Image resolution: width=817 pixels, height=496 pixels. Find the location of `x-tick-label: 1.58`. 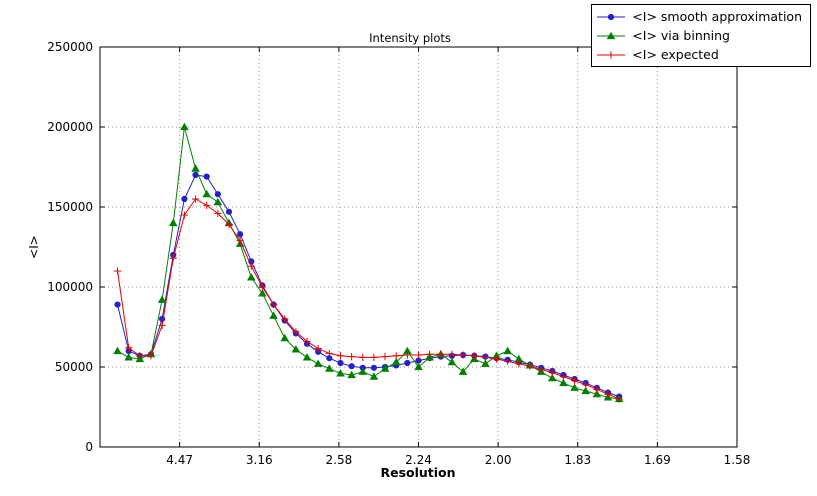

x-tick-label: 1.58 is located at coordinates (737, 460).